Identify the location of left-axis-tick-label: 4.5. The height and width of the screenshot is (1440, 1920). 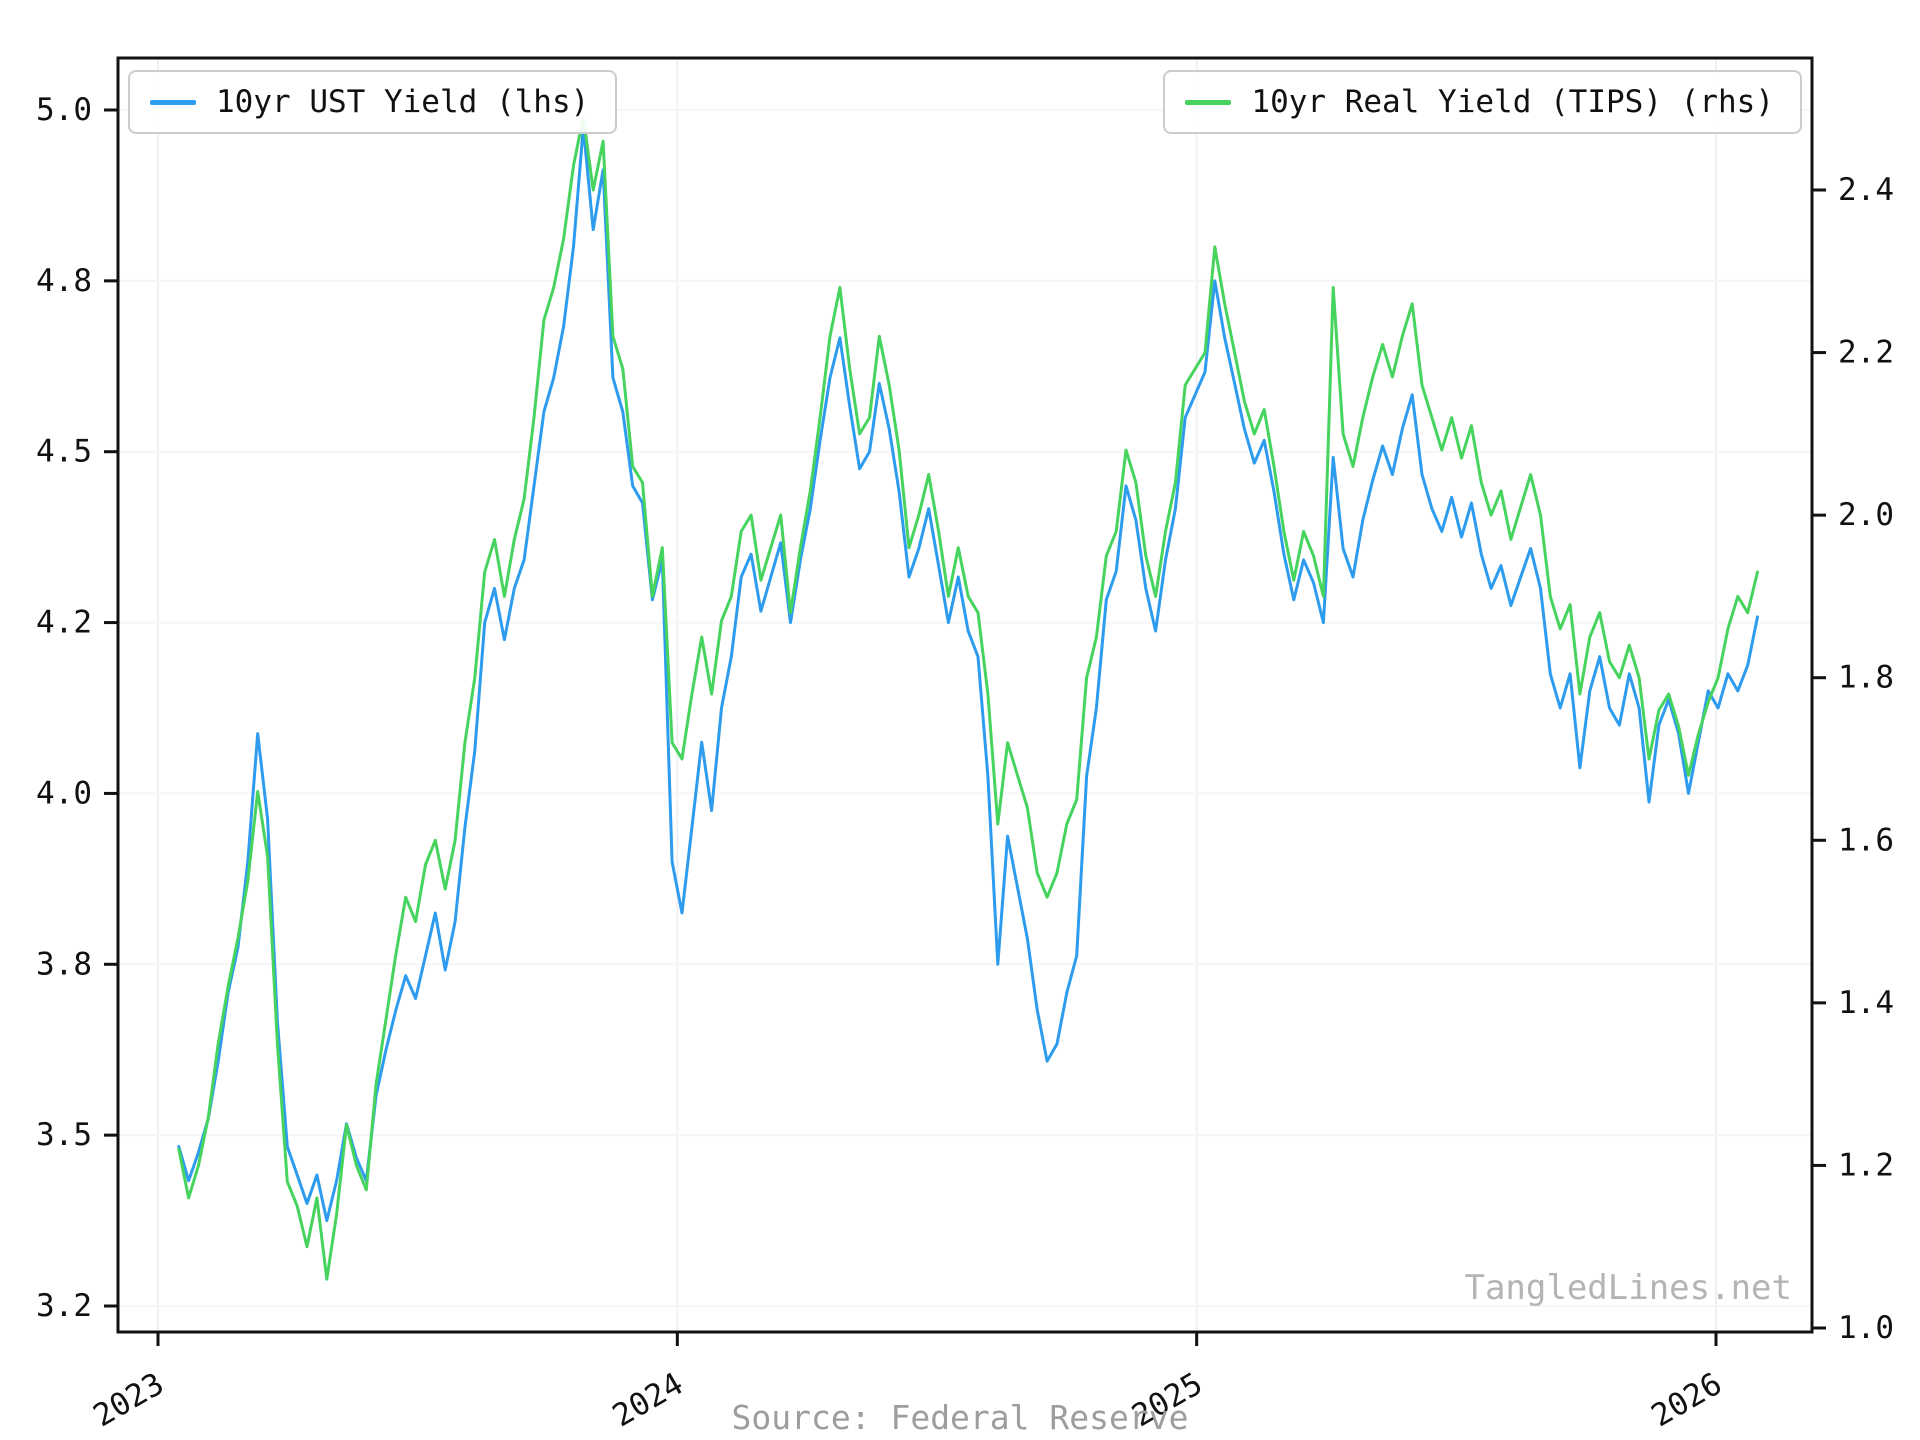
(64, 452).